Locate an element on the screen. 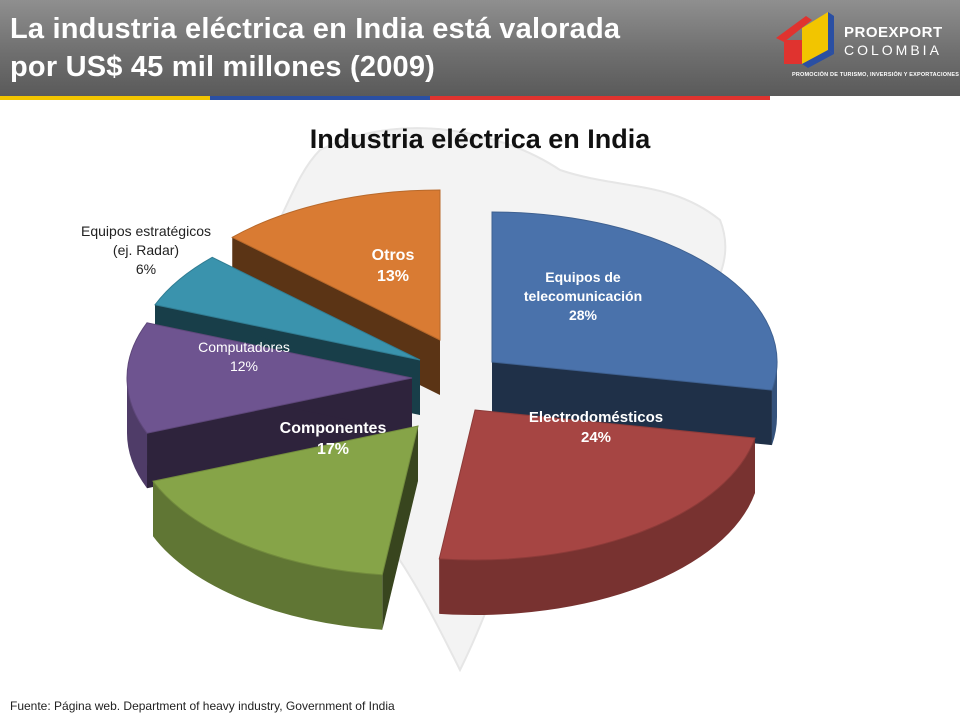 The image size is (960, 720). slice-label-0: Equipos de telecomunicación 28% is located at coordinates (583, 296).